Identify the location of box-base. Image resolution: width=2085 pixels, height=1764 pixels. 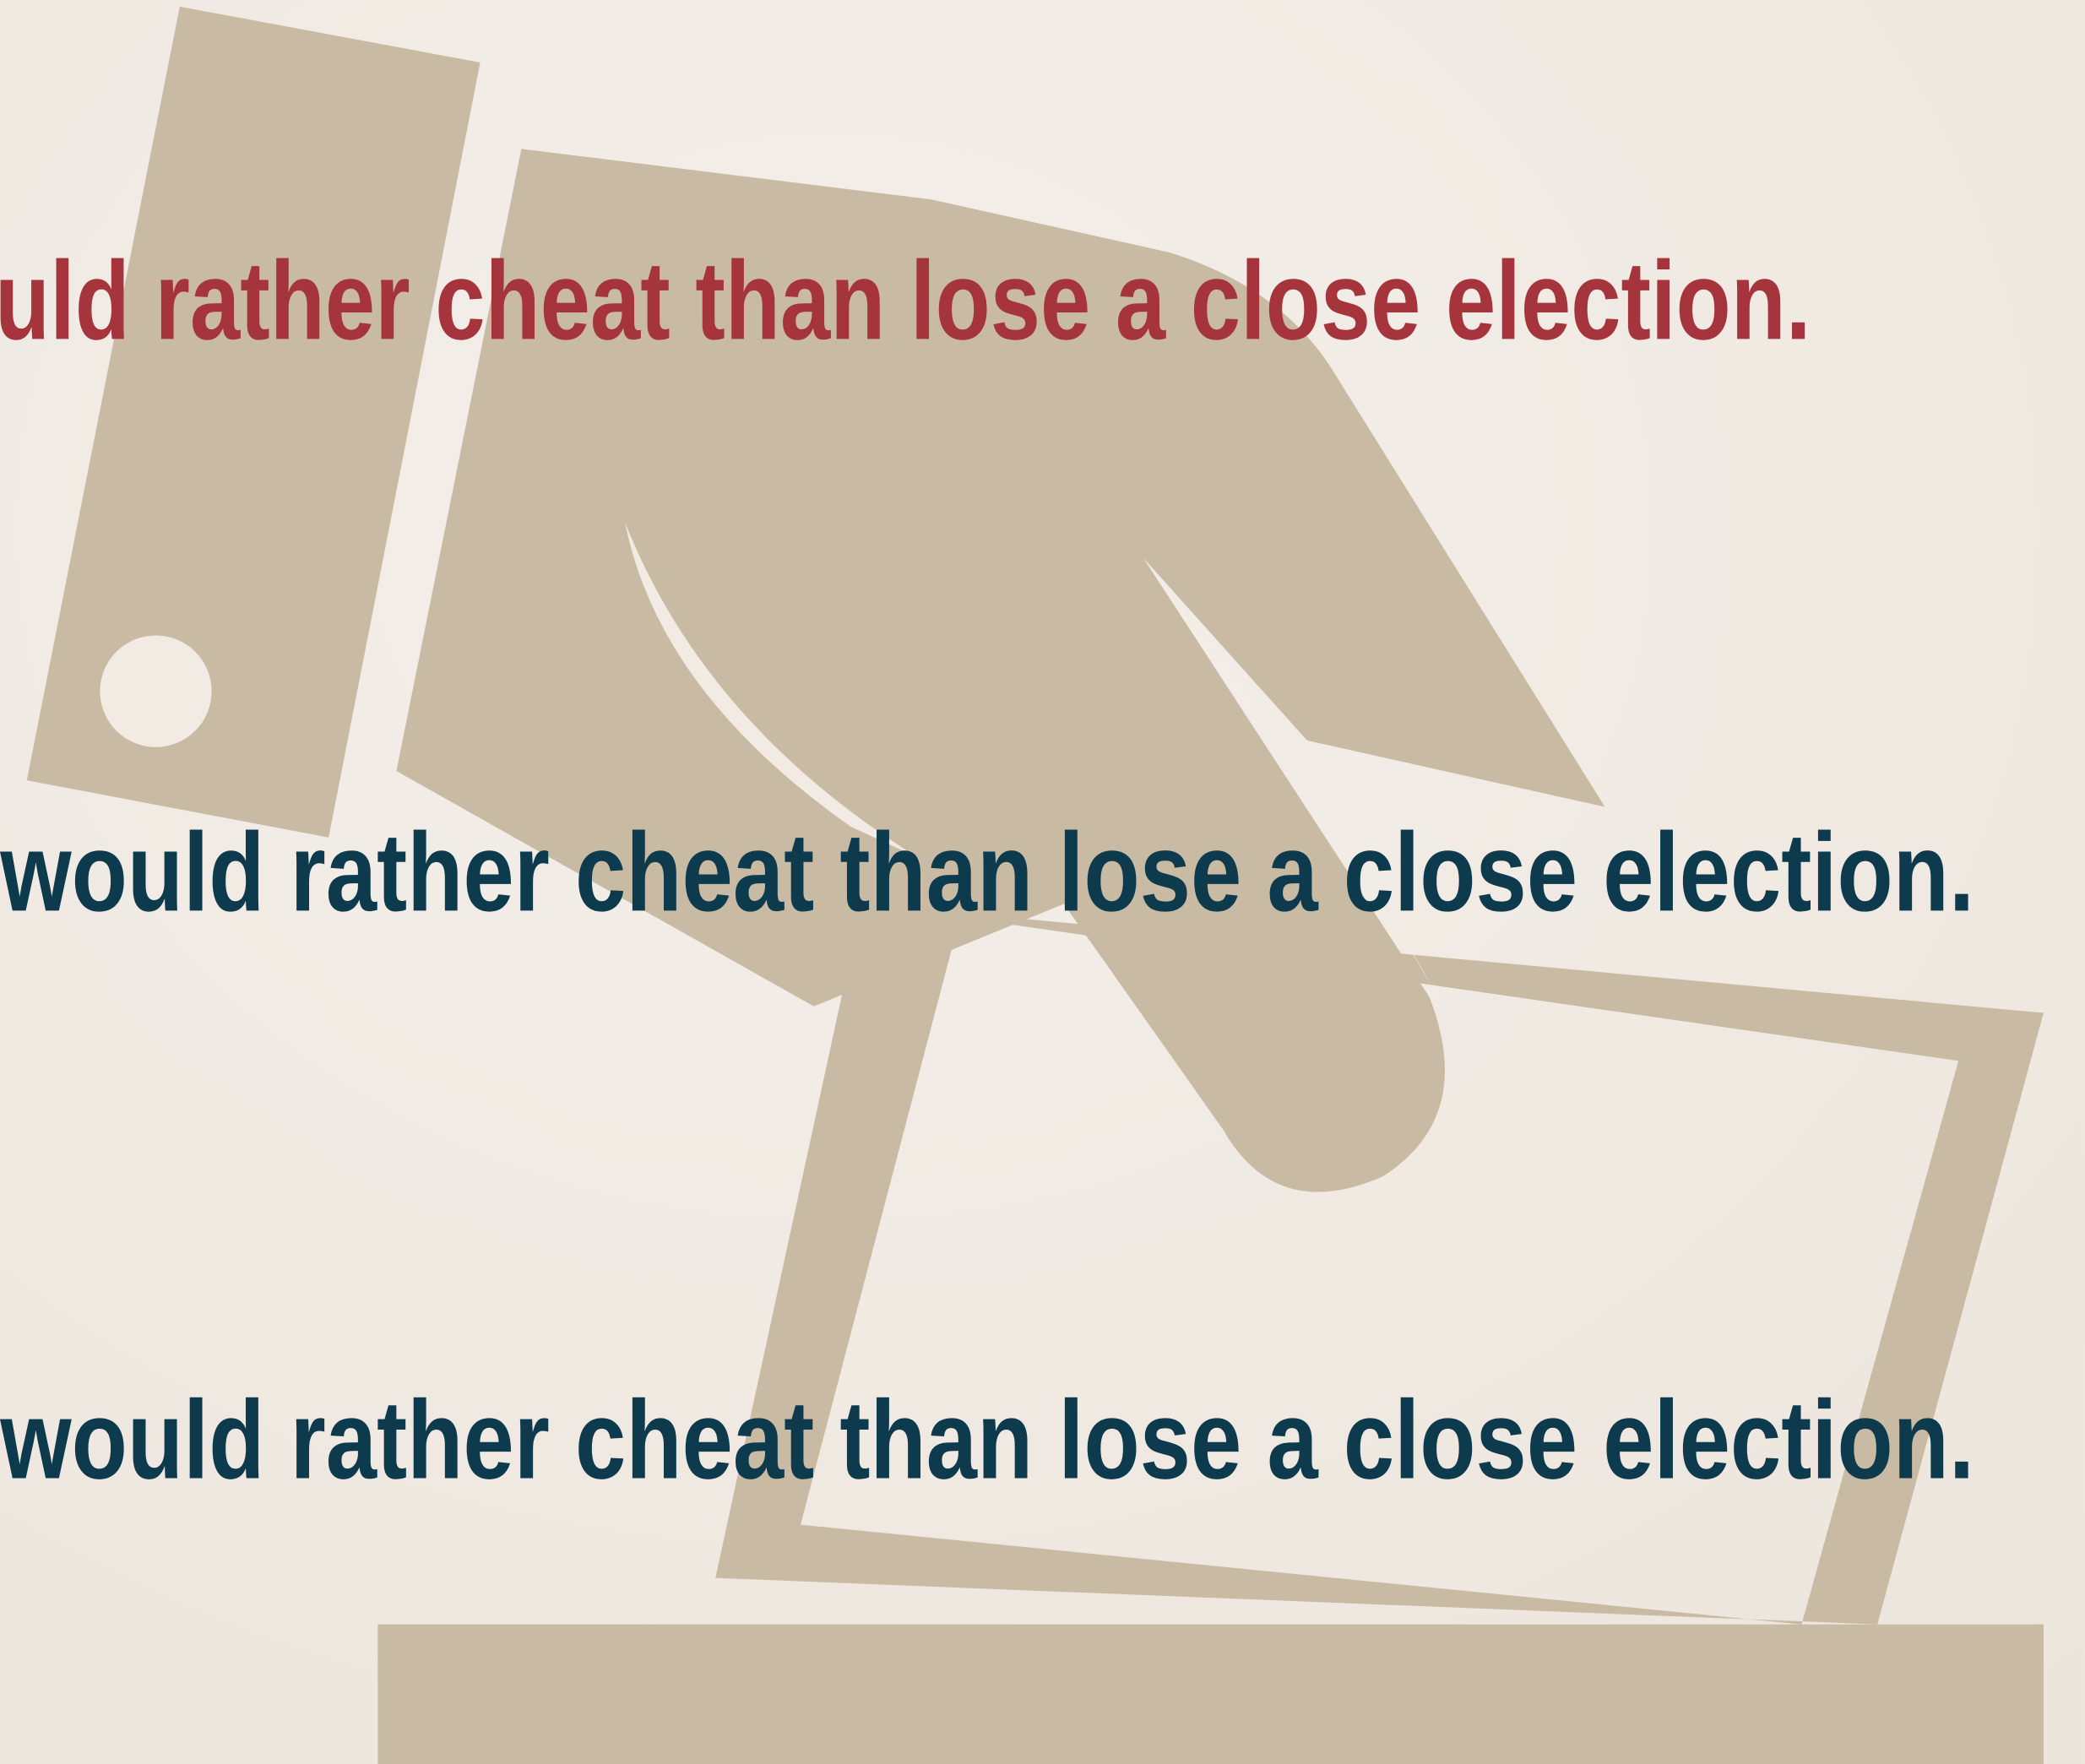
(1210, 1694).